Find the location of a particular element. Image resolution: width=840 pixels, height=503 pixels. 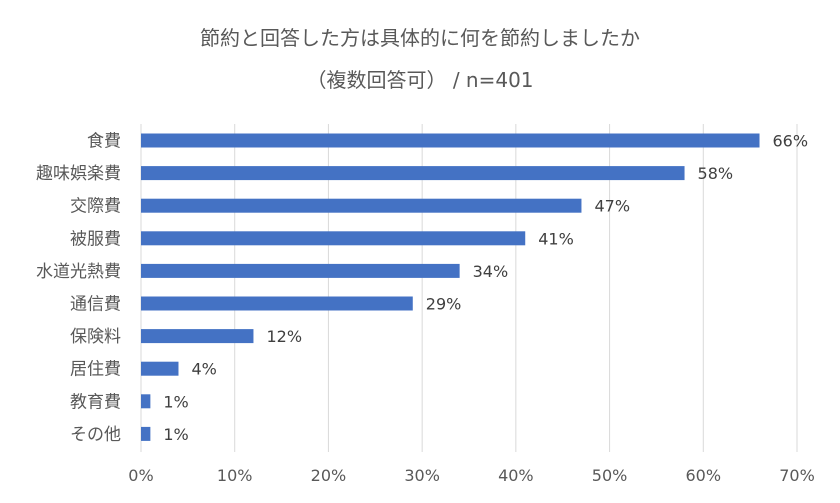

category-label: その他 is located at coordinates (95, 435).